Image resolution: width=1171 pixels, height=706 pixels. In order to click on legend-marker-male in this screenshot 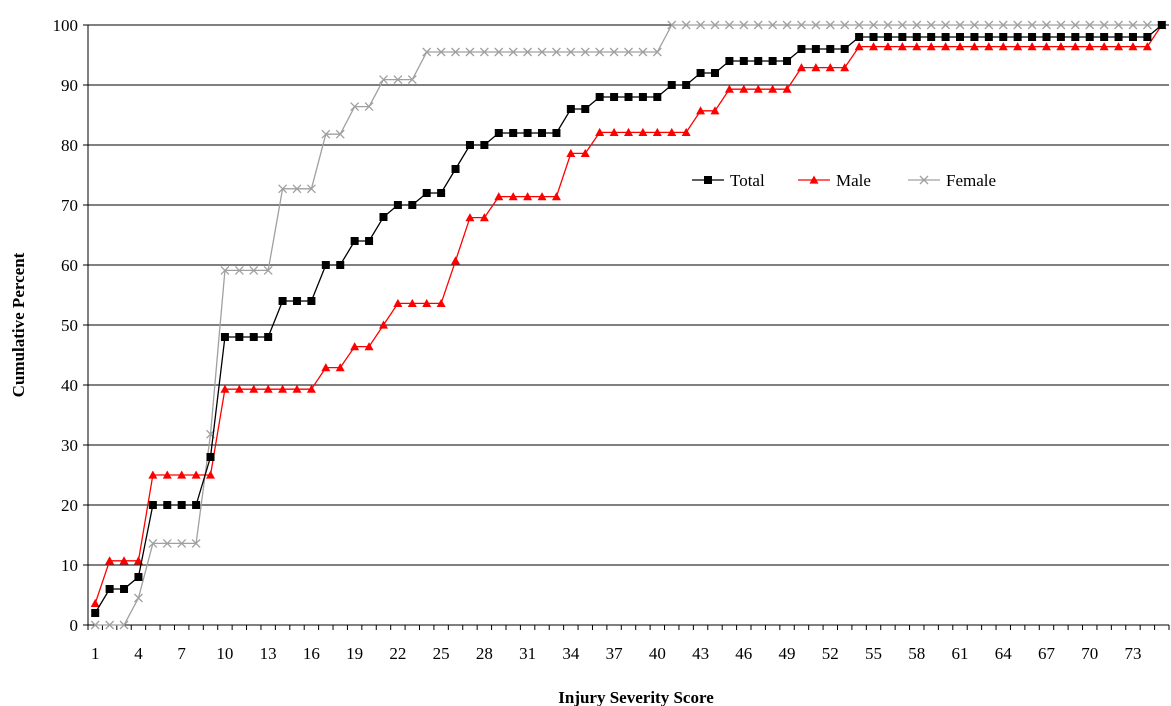, I will do `click(814, 179)`.